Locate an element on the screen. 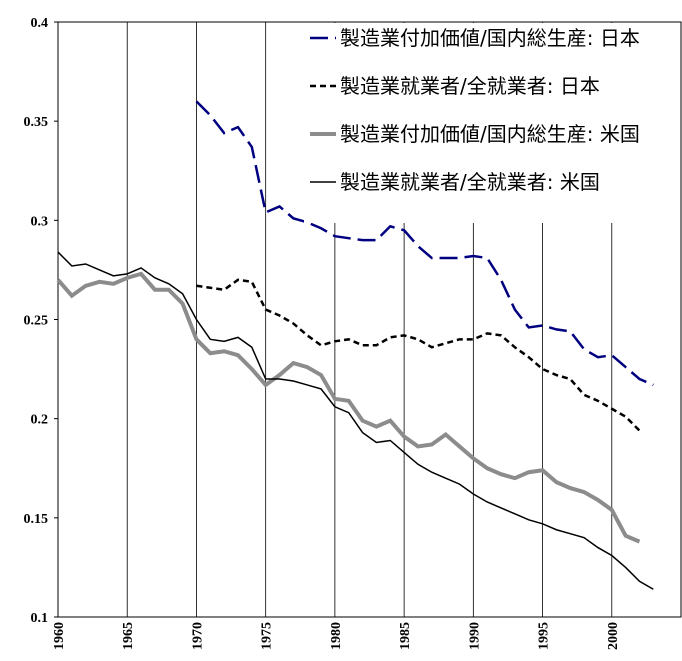 This screenshot has height=661, width=682. x-tick-label: 1960 is located at coordinates (59, 636).